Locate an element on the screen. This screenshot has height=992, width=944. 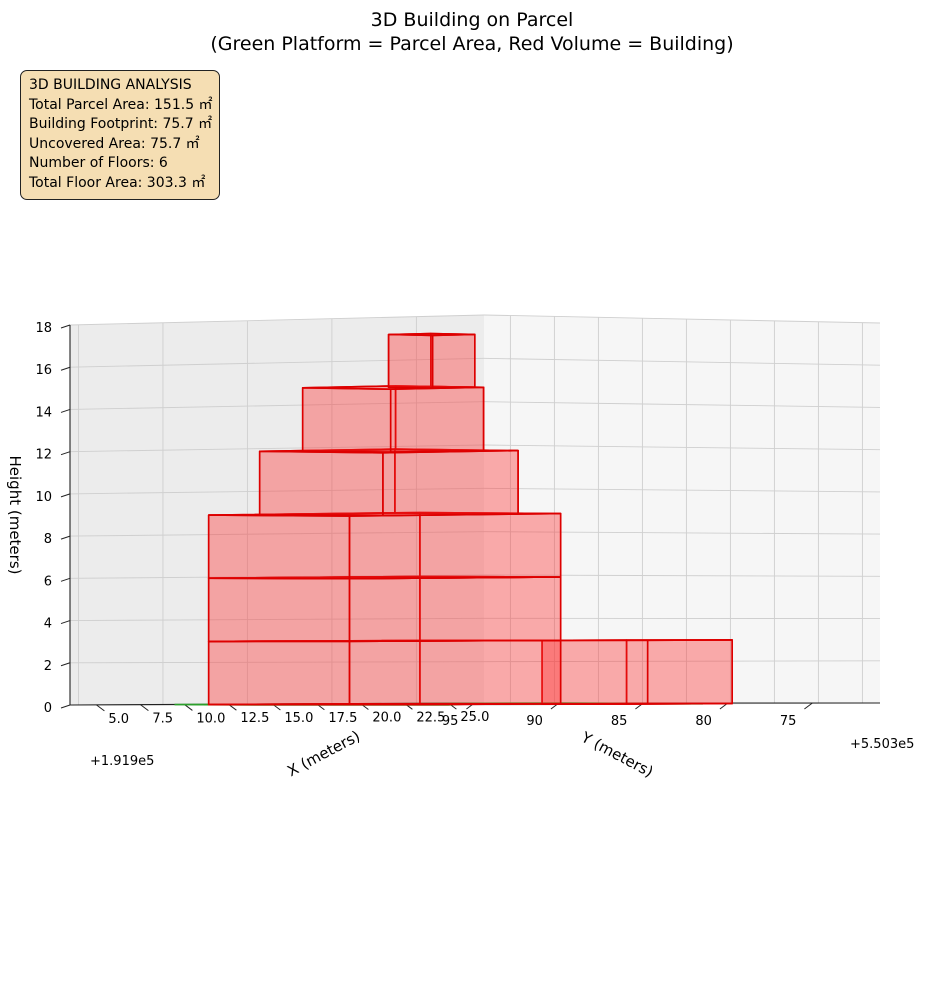
info-heading: 3D BUILDING ANALYSIS is located at coordinates (110, 85).